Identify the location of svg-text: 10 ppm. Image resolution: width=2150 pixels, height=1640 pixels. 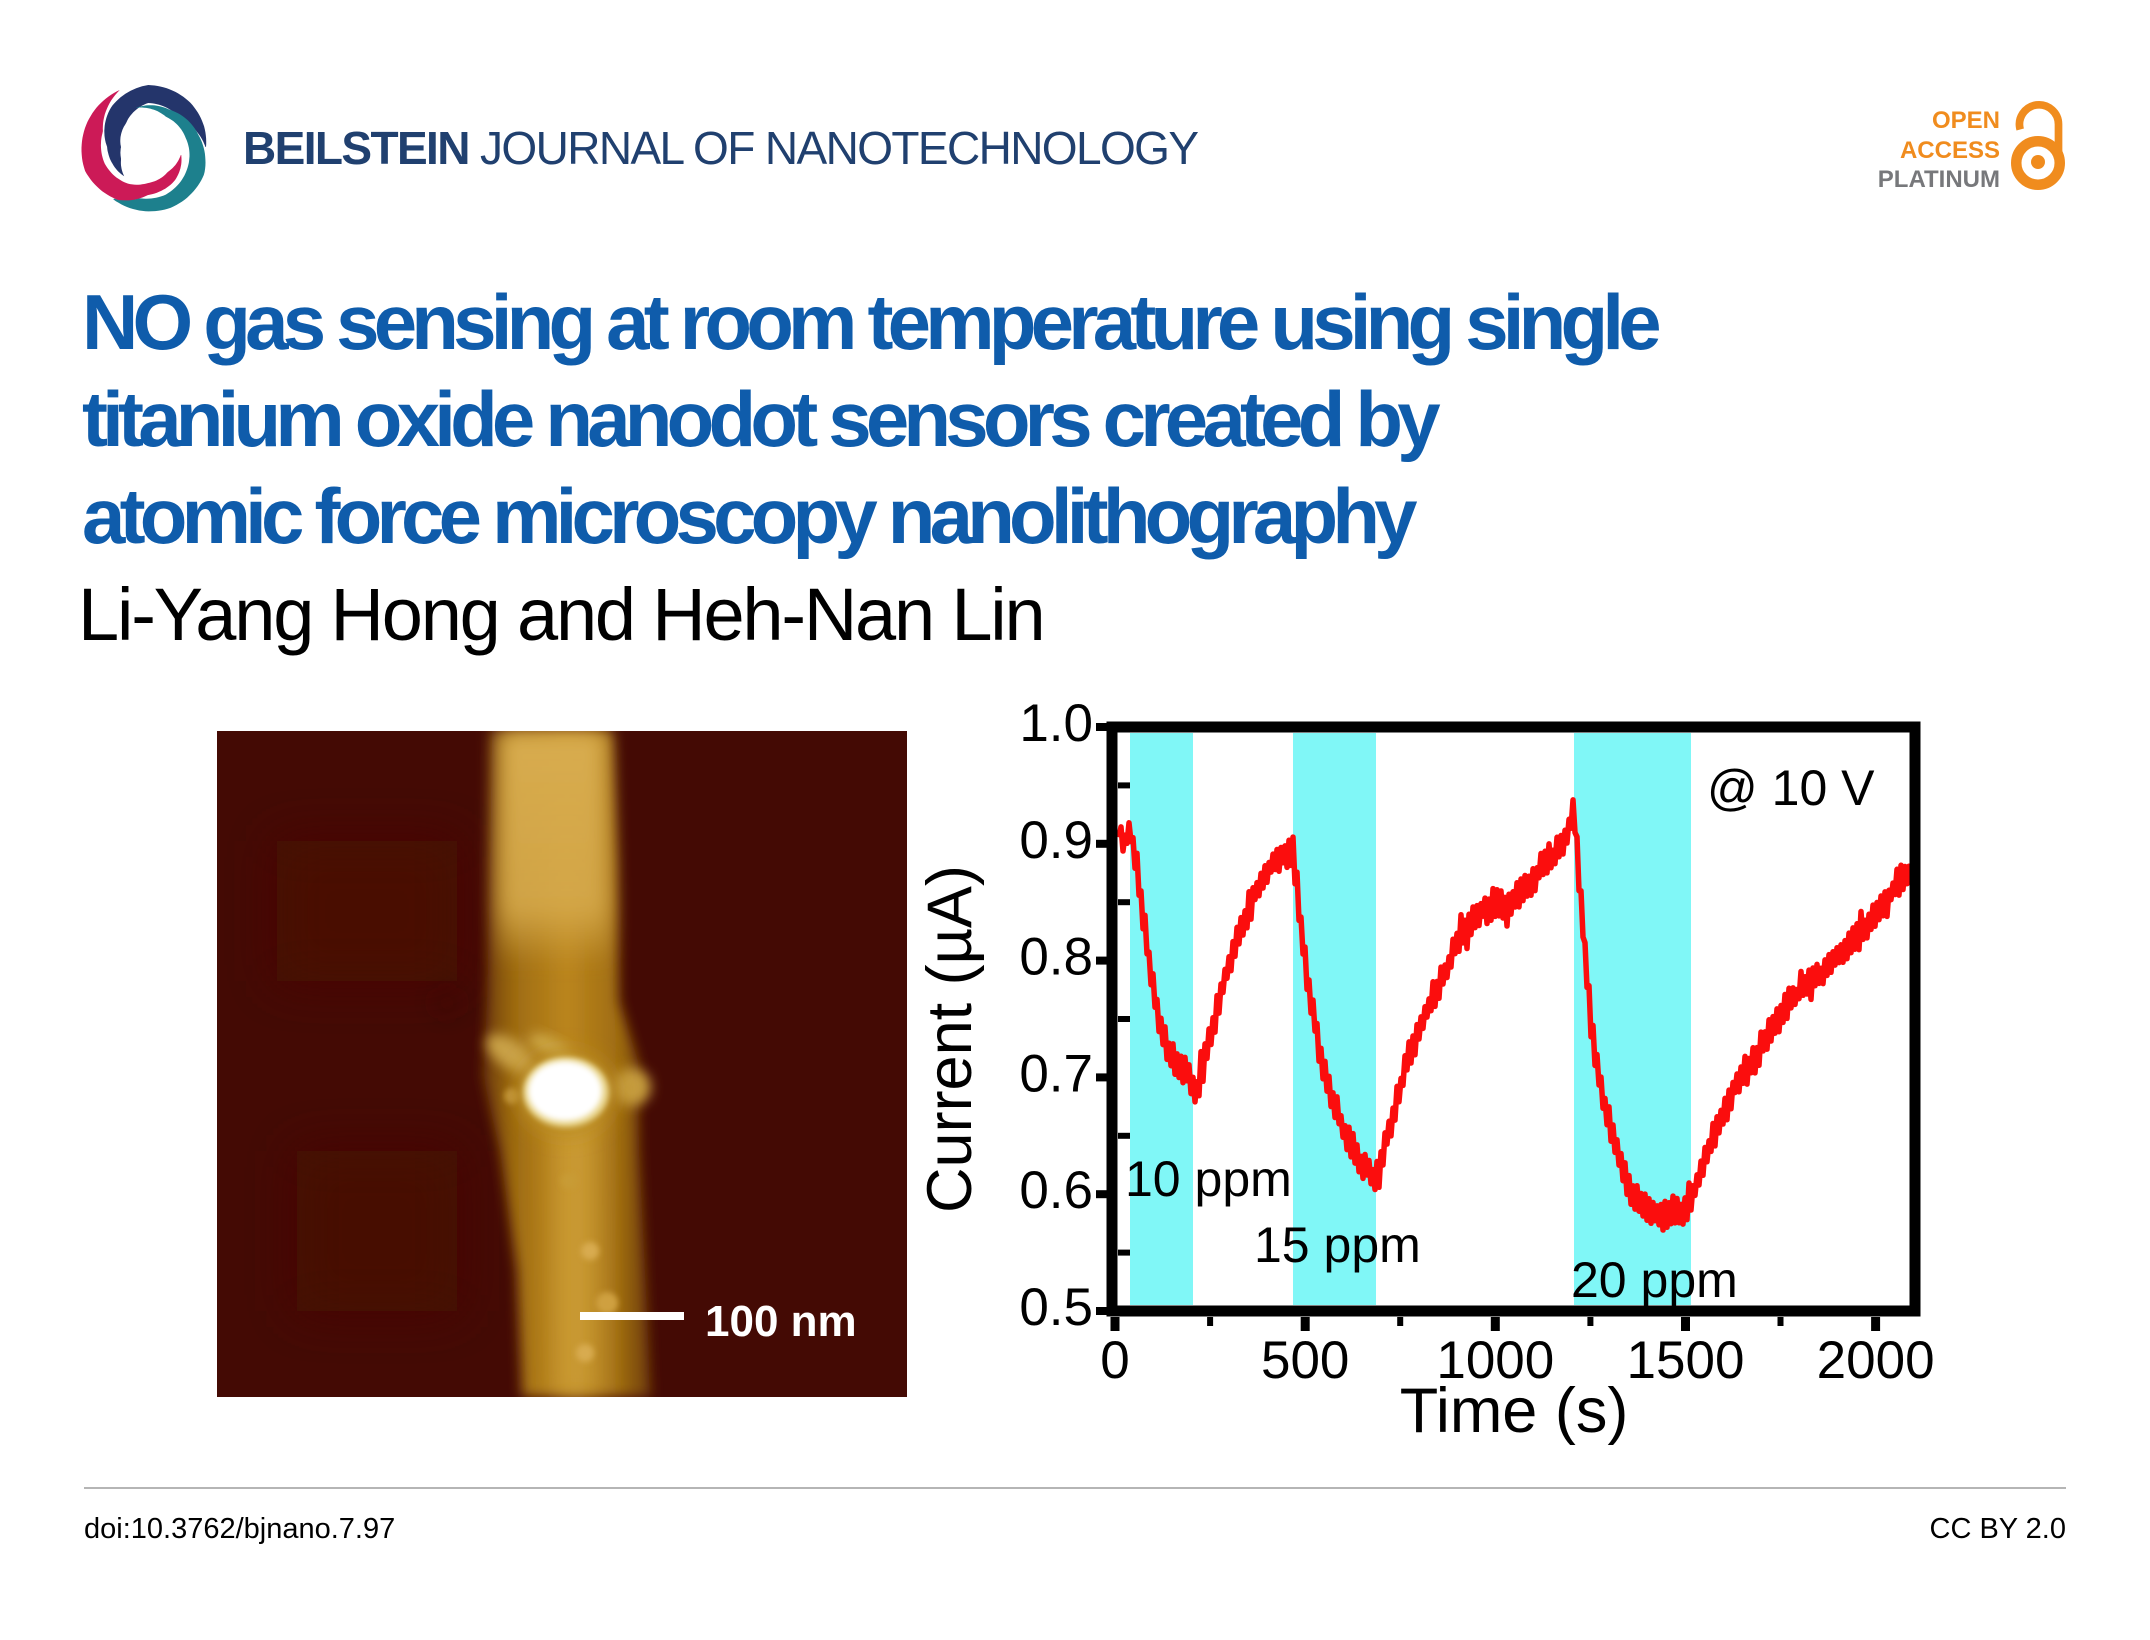
(1208, 1179).